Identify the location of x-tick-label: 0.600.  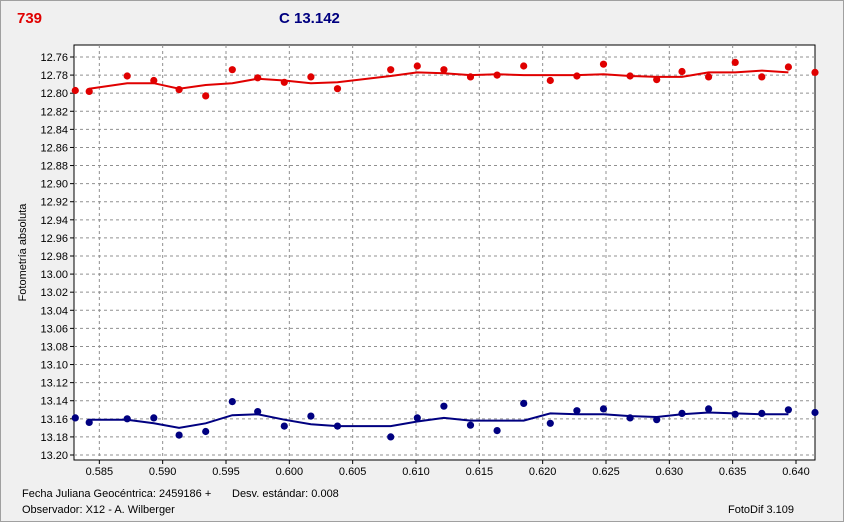
(290, 472).